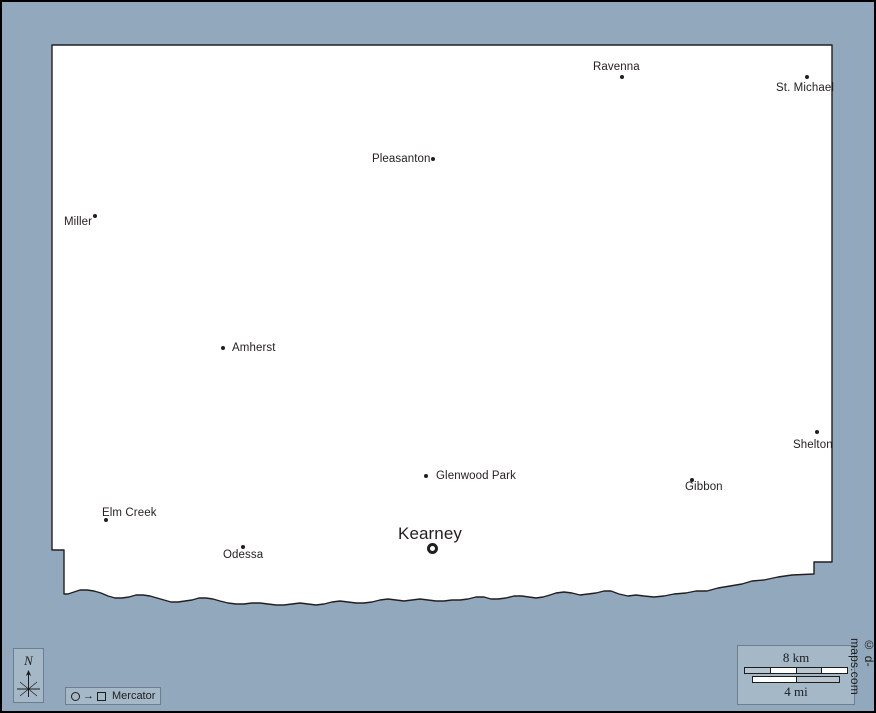  Describe the element at coordinates (430, 533) in the screenshot. I see `city-label-kearney: Kearney` at that location.